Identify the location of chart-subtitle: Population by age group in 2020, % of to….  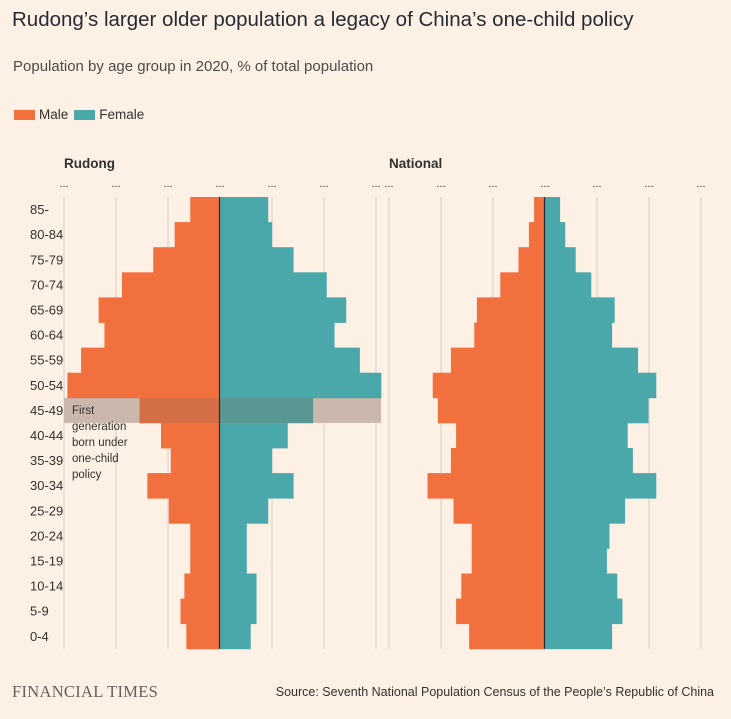
(193, 66).